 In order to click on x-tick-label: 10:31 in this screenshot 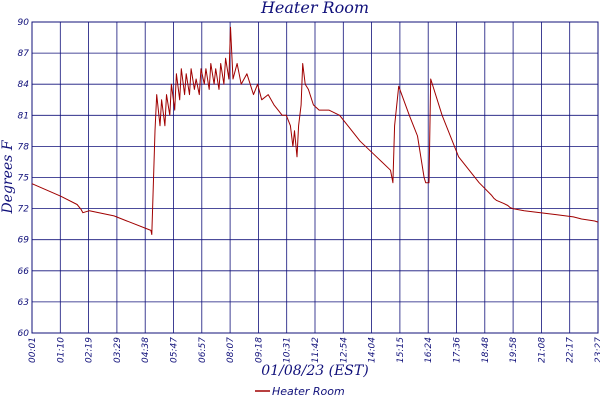, I will do `click(288, 350)`.